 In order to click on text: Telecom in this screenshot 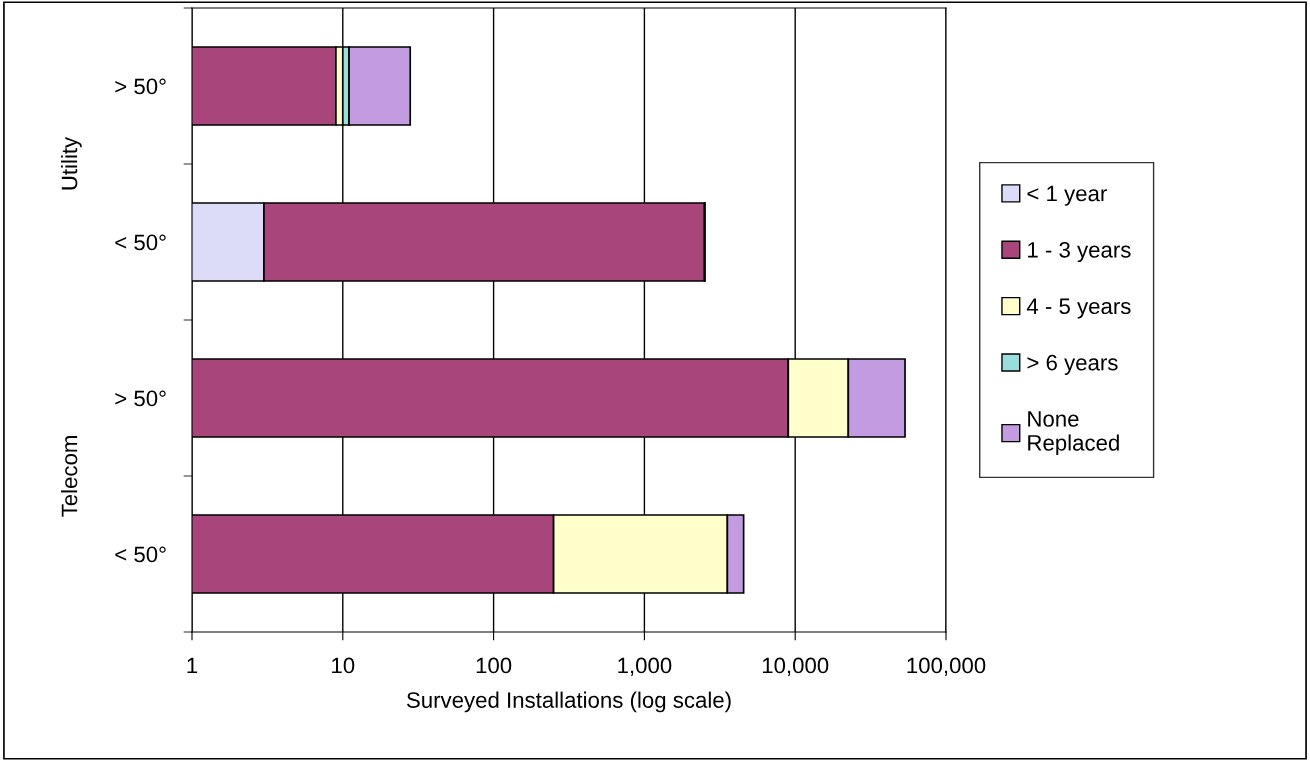, I will do `click(69, 476)`.